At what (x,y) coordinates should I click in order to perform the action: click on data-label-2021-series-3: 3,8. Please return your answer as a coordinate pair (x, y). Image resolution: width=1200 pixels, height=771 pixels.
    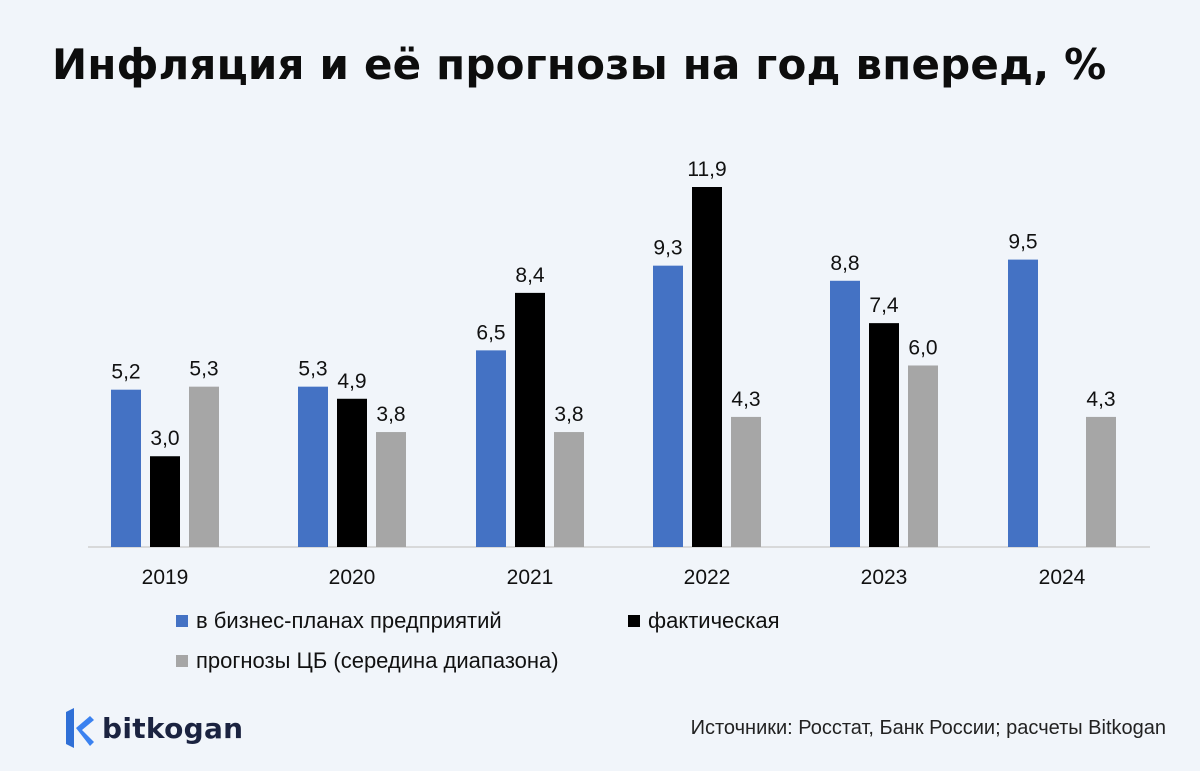
    Looking at the image, I should click on (568, 414).